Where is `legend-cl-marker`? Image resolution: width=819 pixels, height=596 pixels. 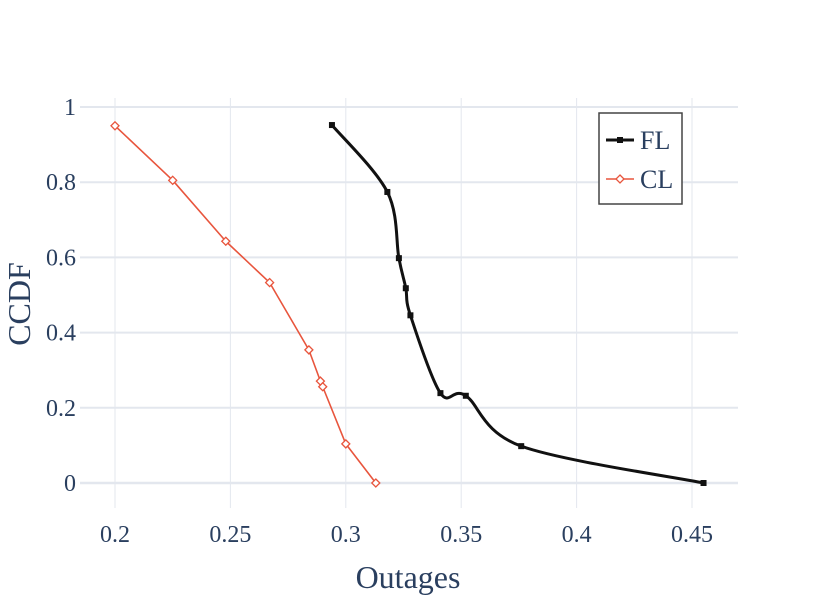 legend-cl-marker is located at coordinates (620, 179).